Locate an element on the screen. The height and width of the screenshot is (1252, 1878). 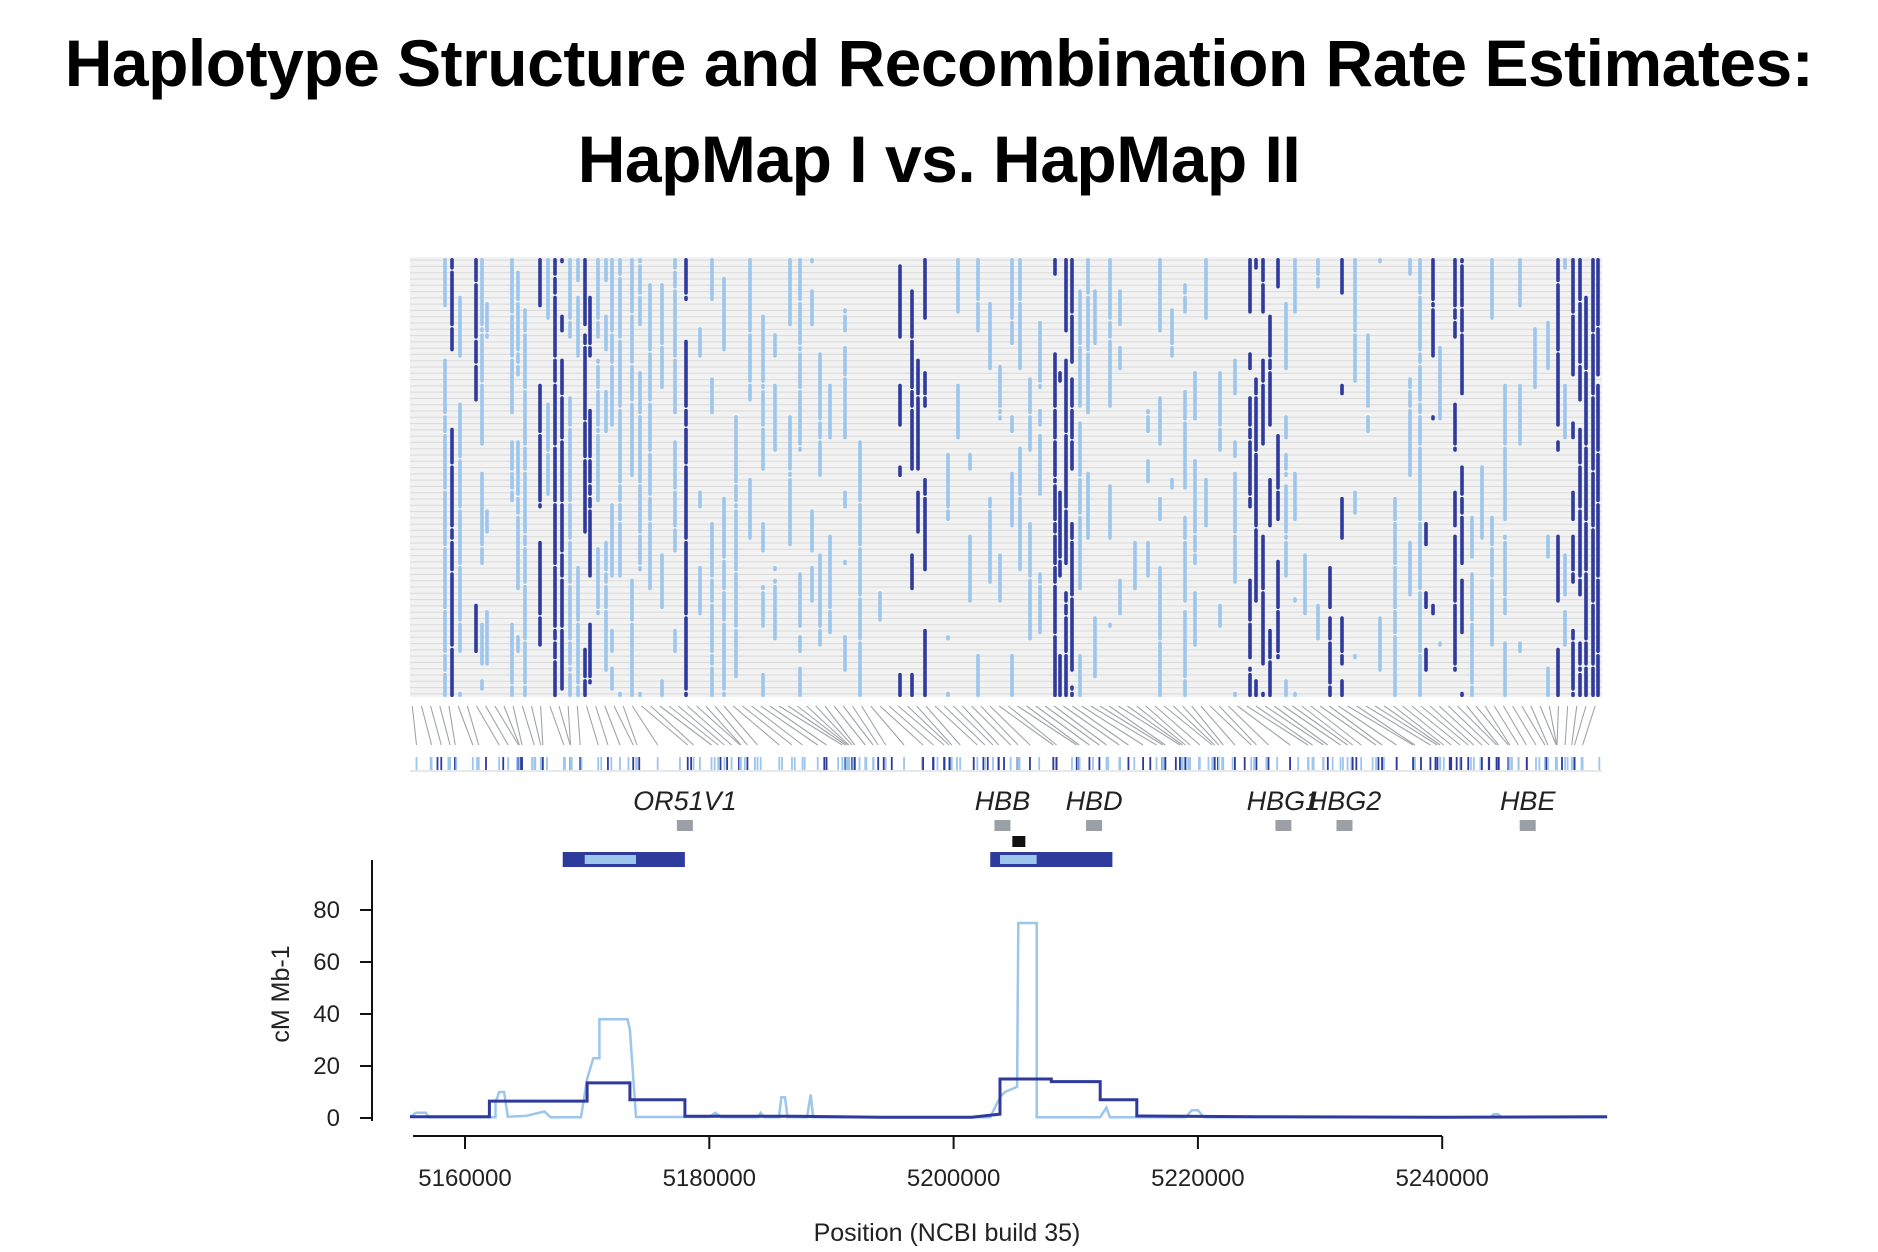
x-axis-label: Position (NCBI build 35) is located at coordinates (947, 1233).